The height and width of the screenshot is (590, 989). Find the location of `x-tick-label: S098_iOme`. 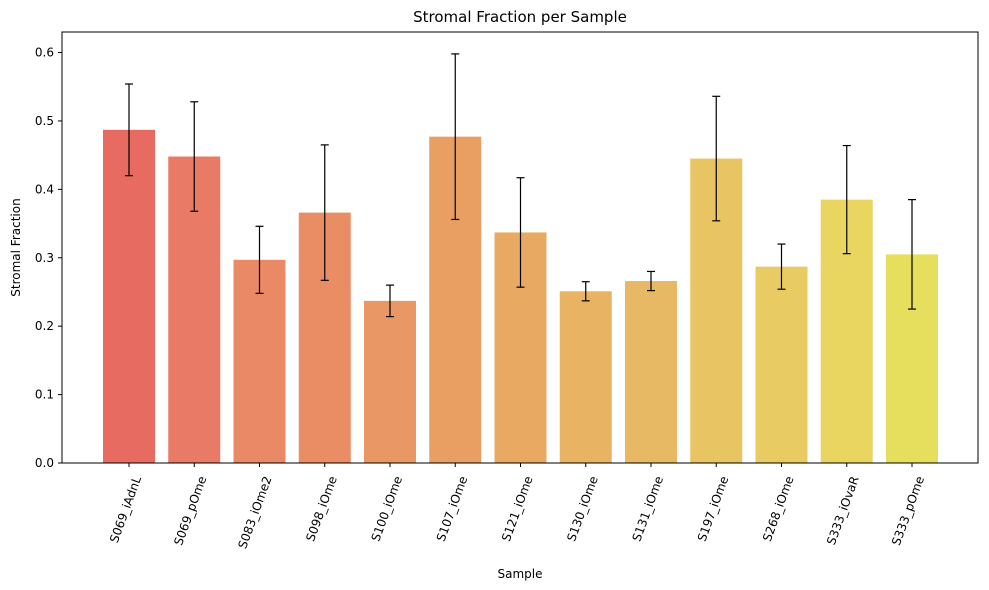

x-tick-label: S098_iOme is located at coordinates (321, 508).